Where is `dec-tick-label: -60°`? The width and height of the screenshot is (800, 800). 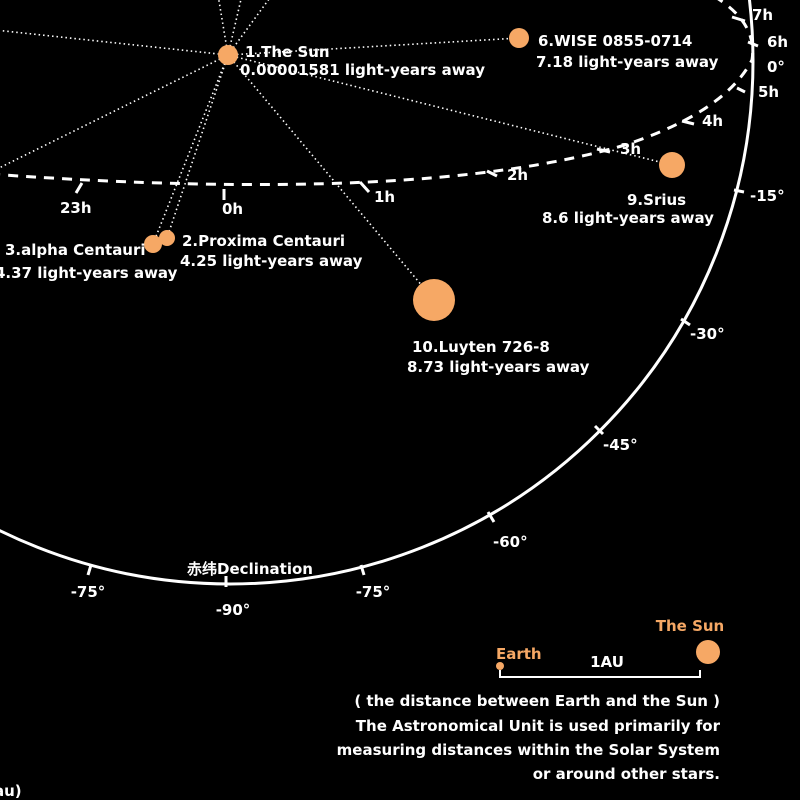 dec-tick-label: -60° is located at coordinates (510, 542).